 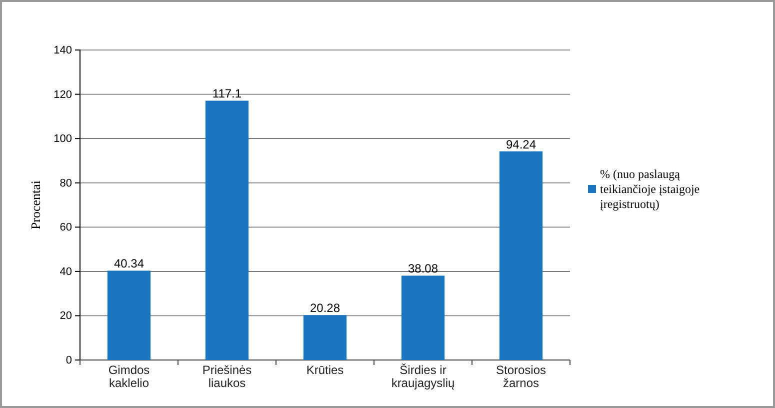 What do you see at coordinates (35, 205) in the screenshot?
I see `y-axis-title: Procentai` at bounding box center [35, 205].